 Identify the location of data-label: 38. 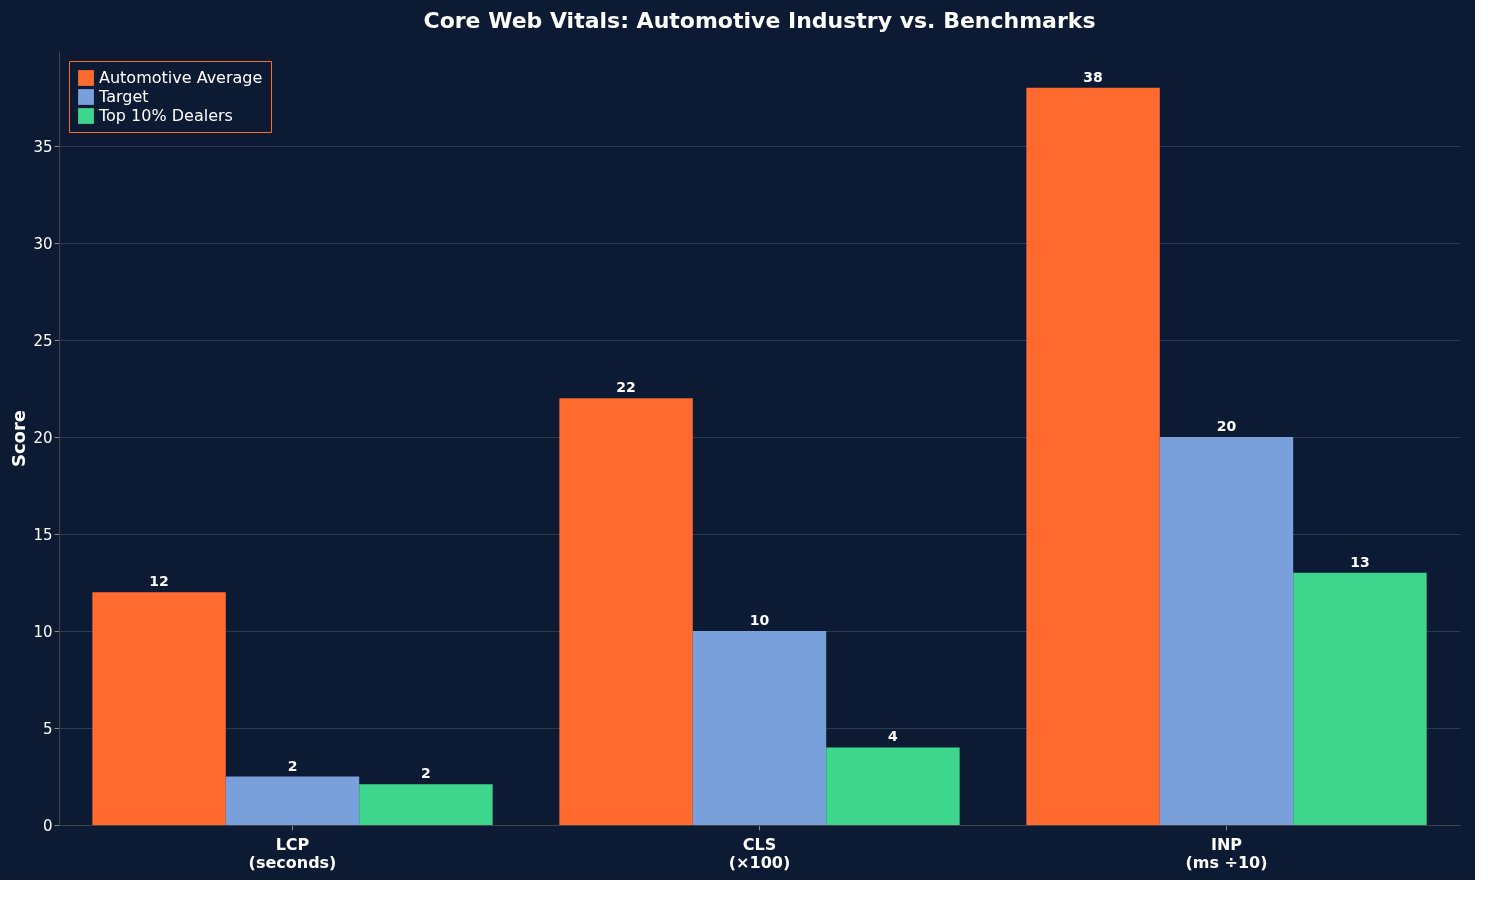
(1093, 76).